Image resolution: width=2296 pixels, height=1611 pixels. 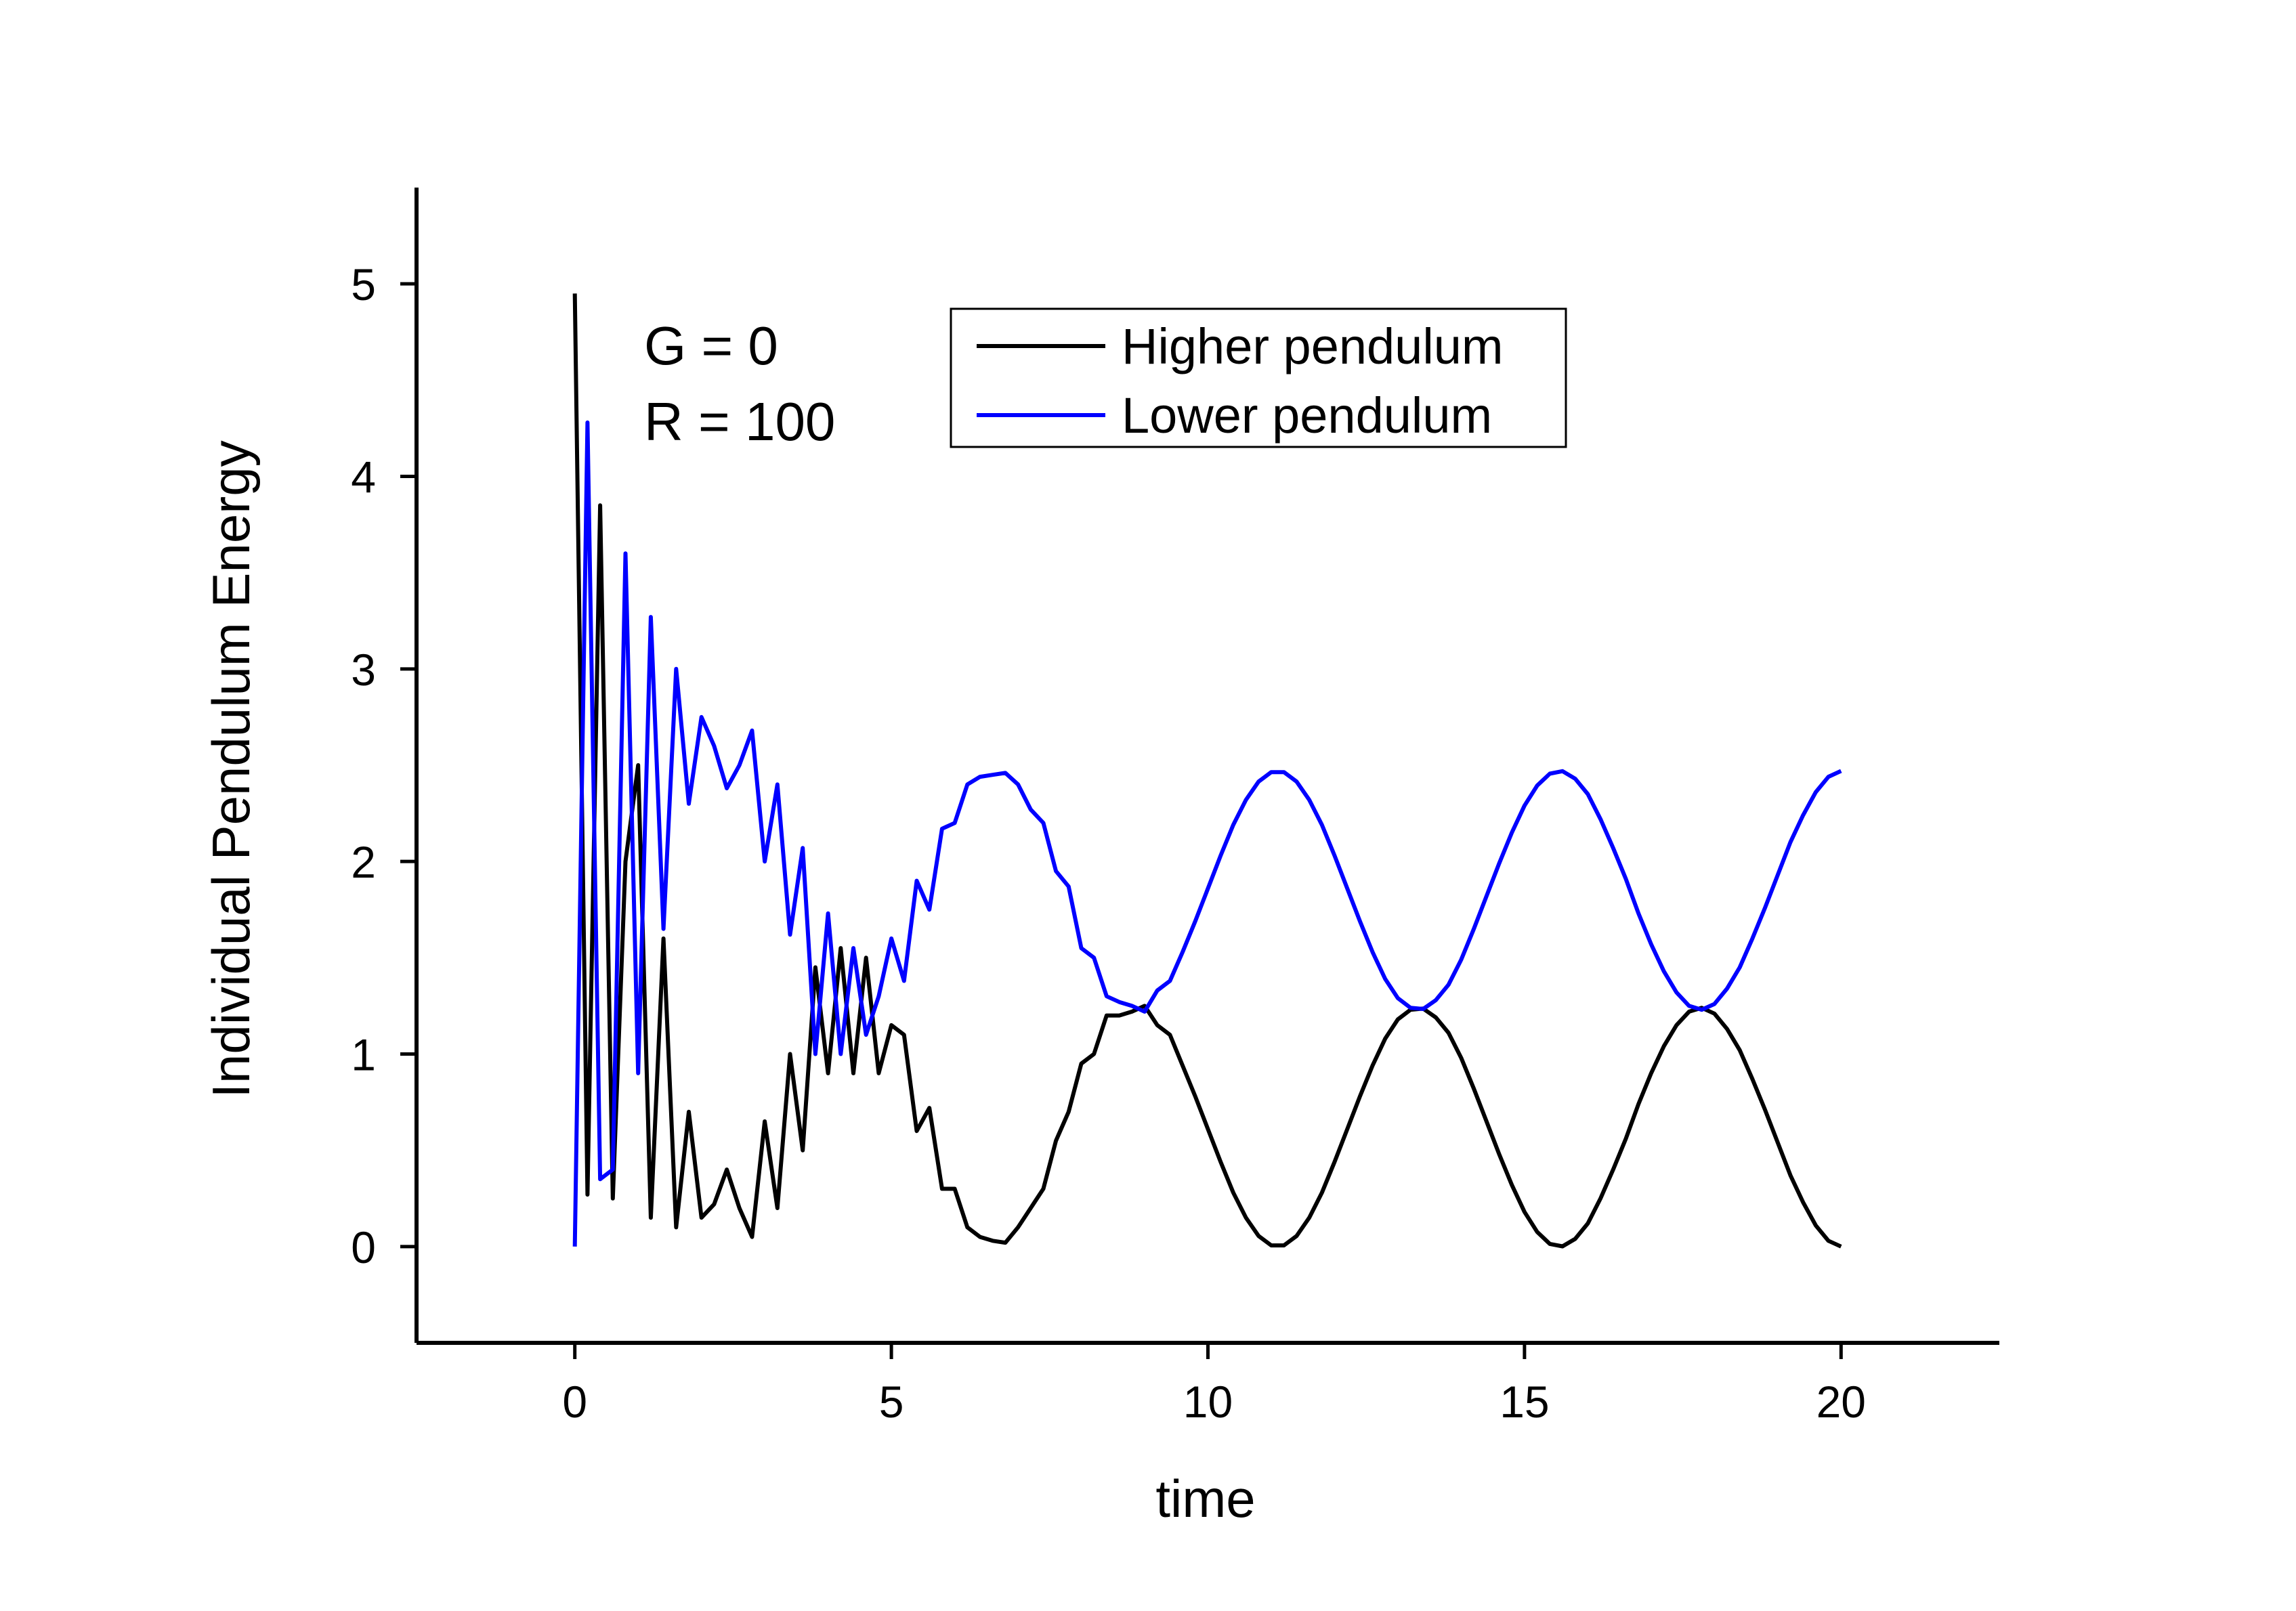 I want to click on y-tick-label: 0, so click(x=363, y=1247).